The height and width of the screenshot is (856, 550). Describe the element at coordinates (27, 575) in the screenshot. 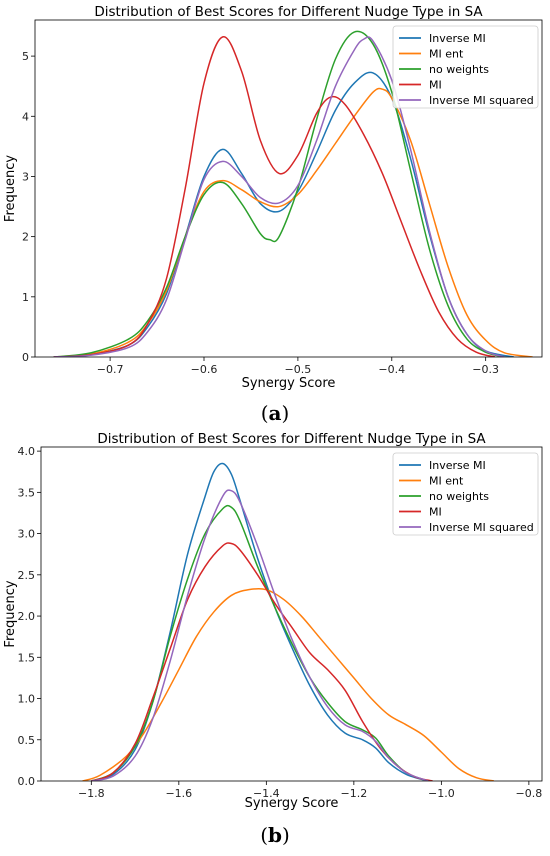

I see `y-tick-label: 2.5` at that location.